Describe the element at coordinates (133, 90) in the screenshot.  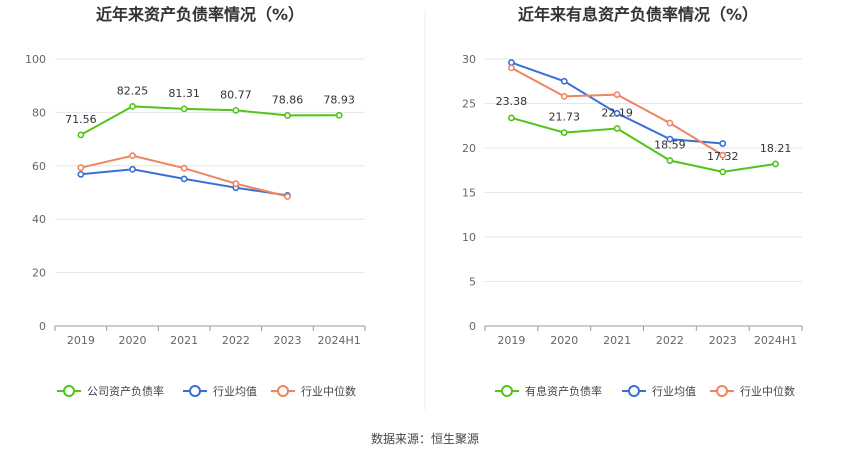
I see `data-label: 82.25` at that location.